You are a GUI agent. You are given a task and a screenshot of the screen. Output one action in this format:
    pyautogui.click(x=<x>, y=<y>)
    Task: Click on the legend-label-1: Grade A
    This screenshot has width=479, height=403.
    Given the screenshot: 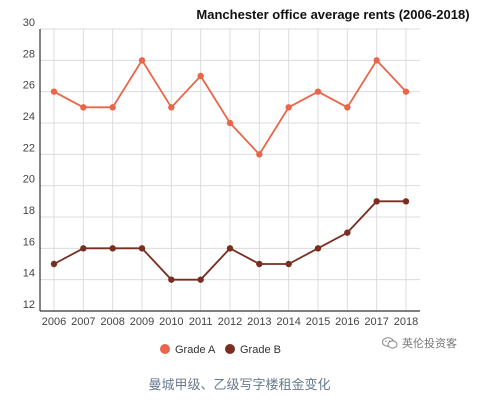 What is the action you would take?
    pyautogui.click(x=195, y=350)
    